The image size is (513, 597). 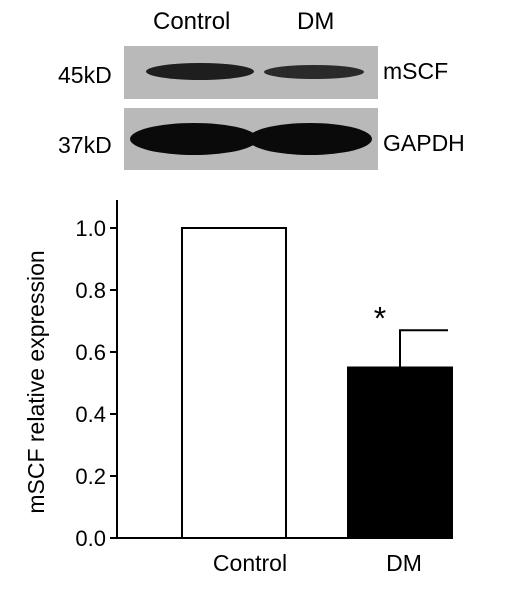 What do you see at coordinates (380, 318) in the screenshot?
I see `significance-marker: *` at bounding box center [380, 318].